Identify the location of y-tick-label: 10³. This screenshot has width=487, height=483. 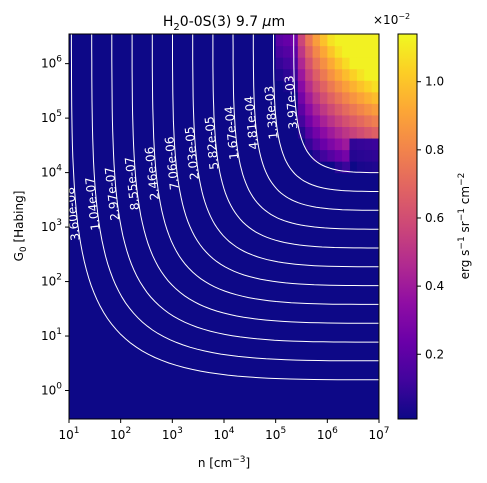
(51, 226).